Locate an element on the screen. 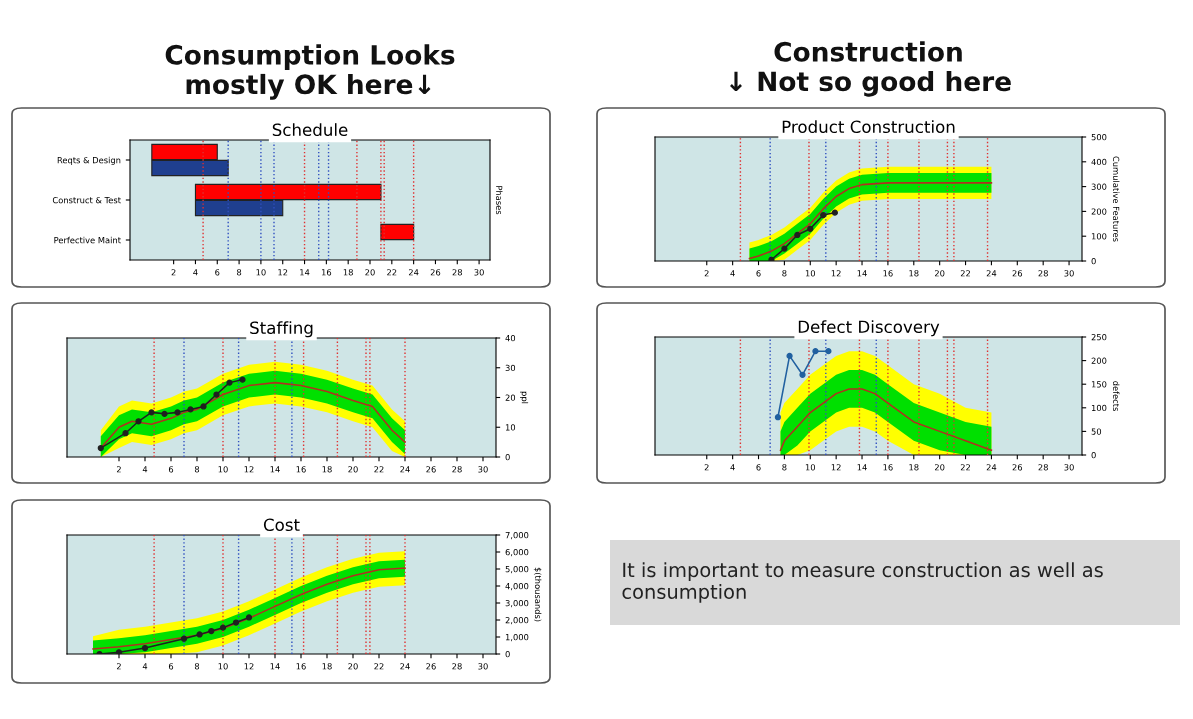 The height and width of the screenshot is (719, 1193). y-axis-title: Cumulative Features is located at coordinates (1116, 199).